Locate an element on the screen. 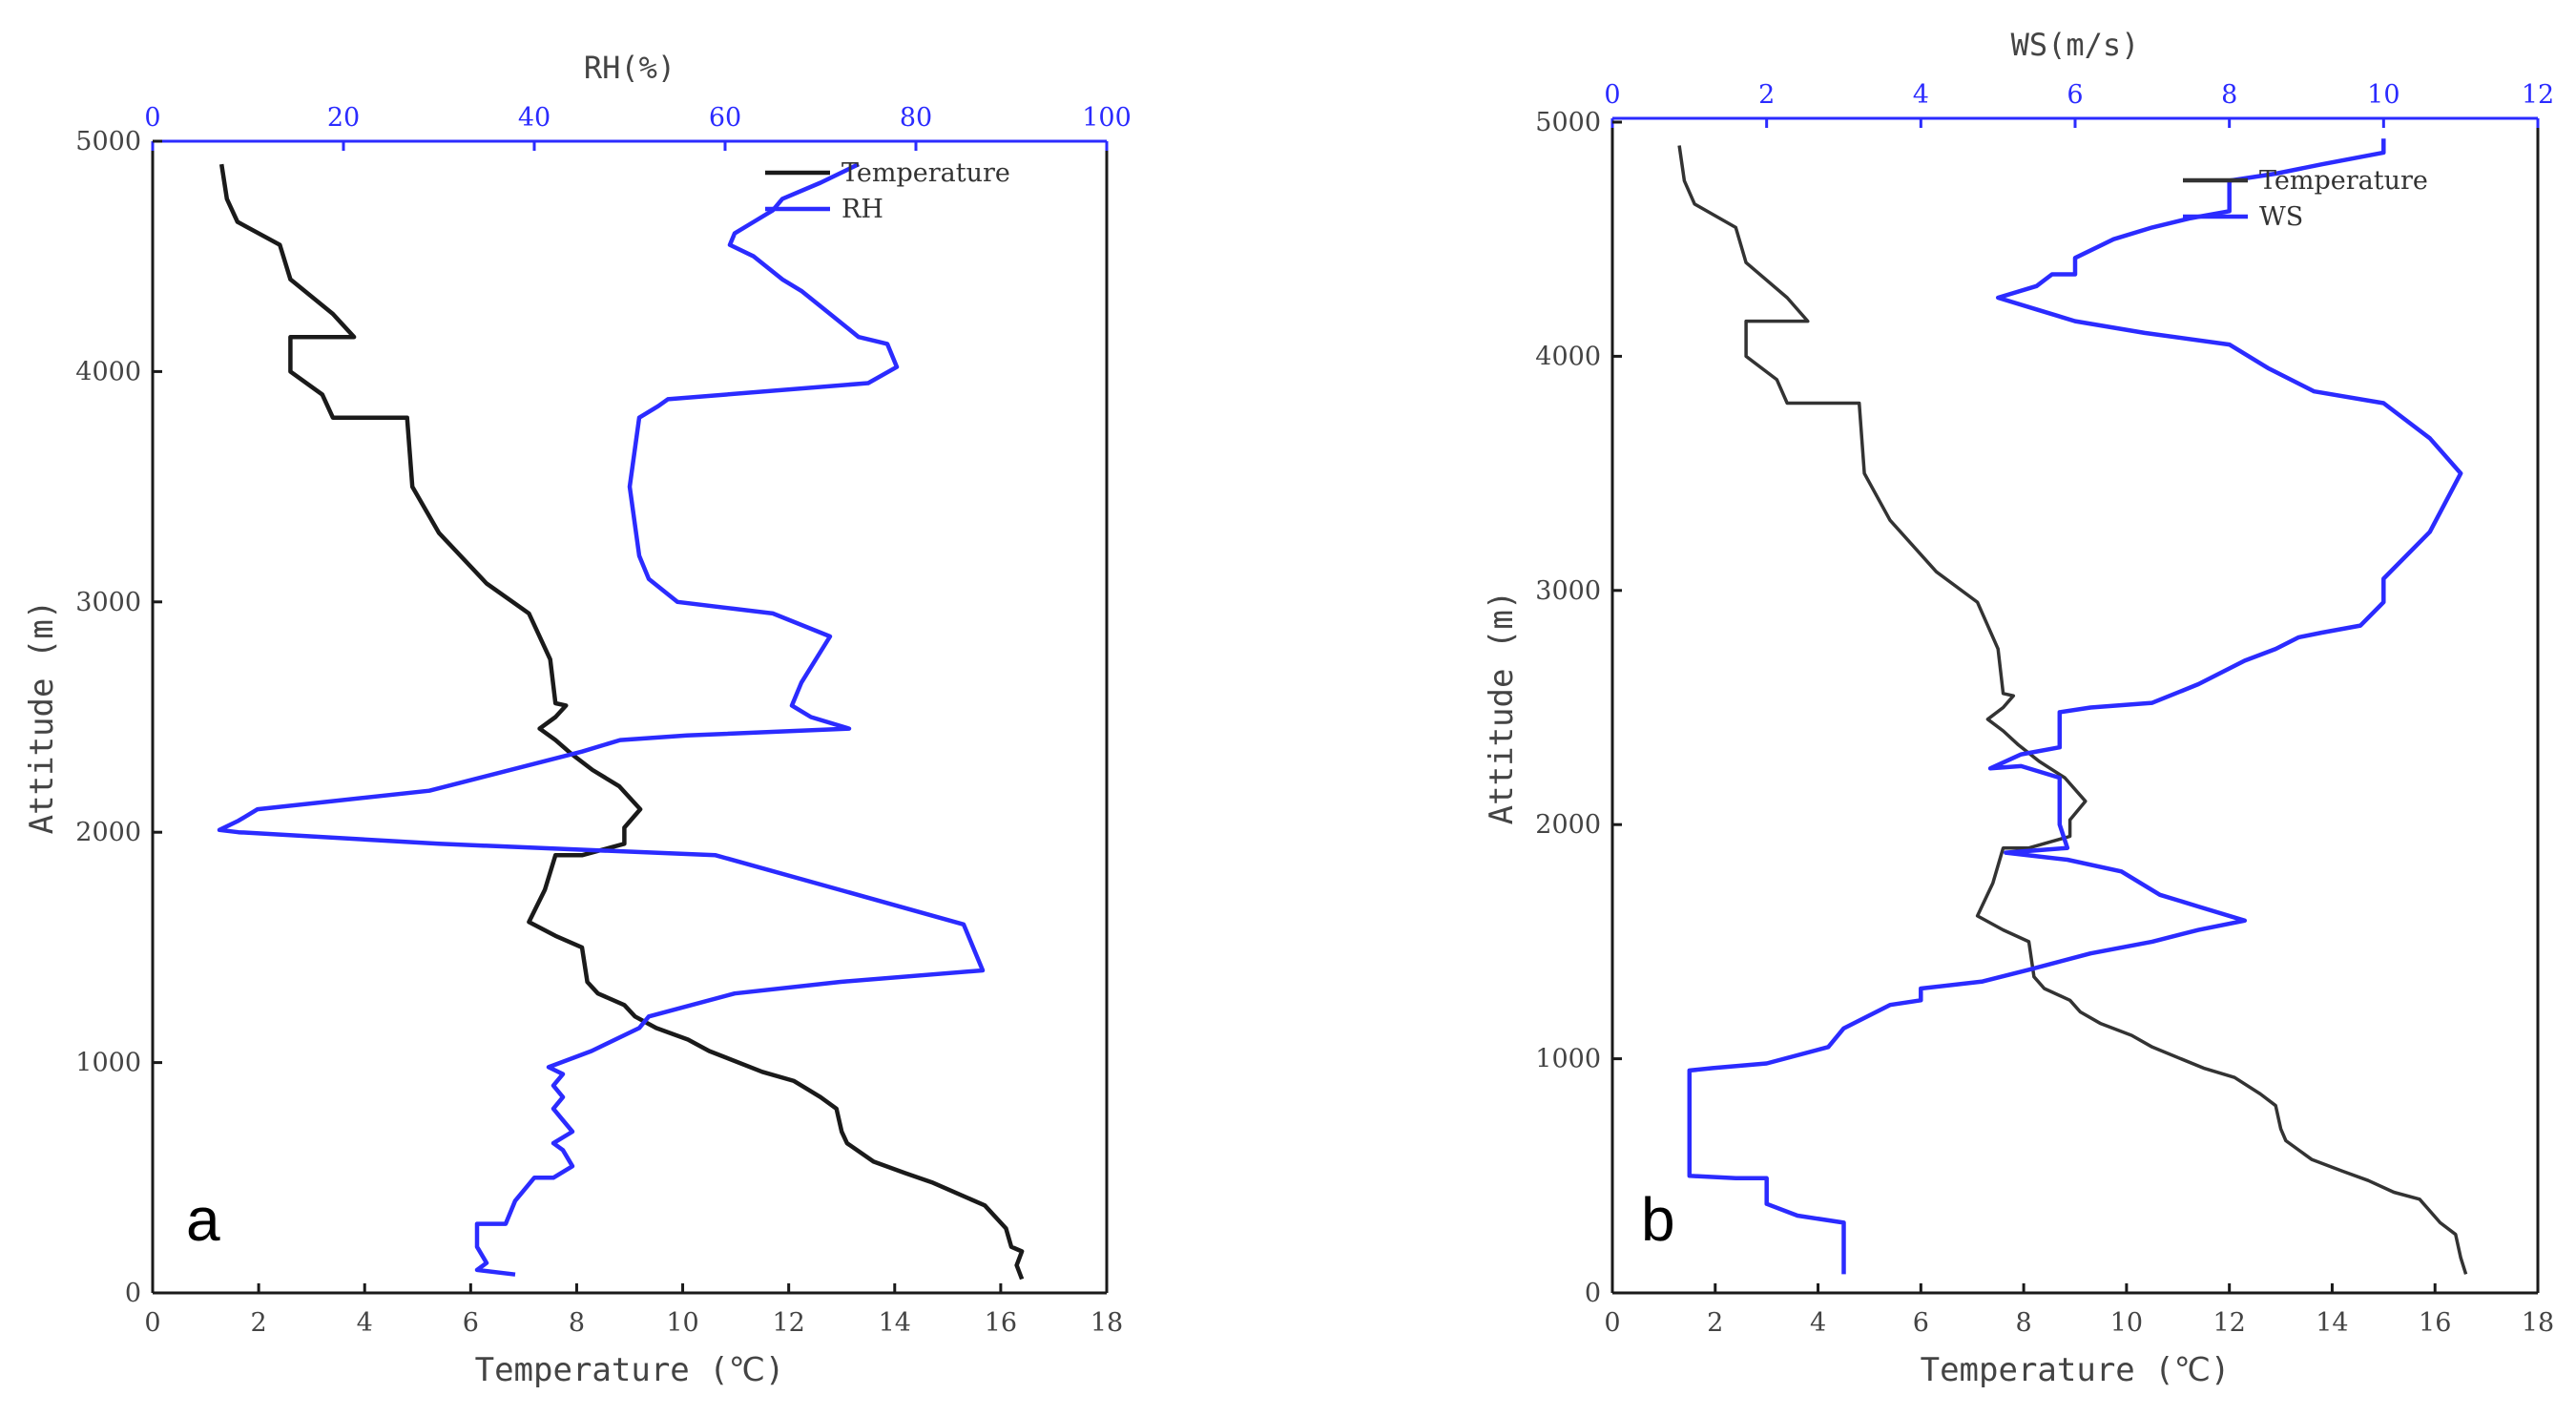 This screenshot has width=2576, height=1416. x2-tick-label: 12 is located at coordinates (2538, 95).